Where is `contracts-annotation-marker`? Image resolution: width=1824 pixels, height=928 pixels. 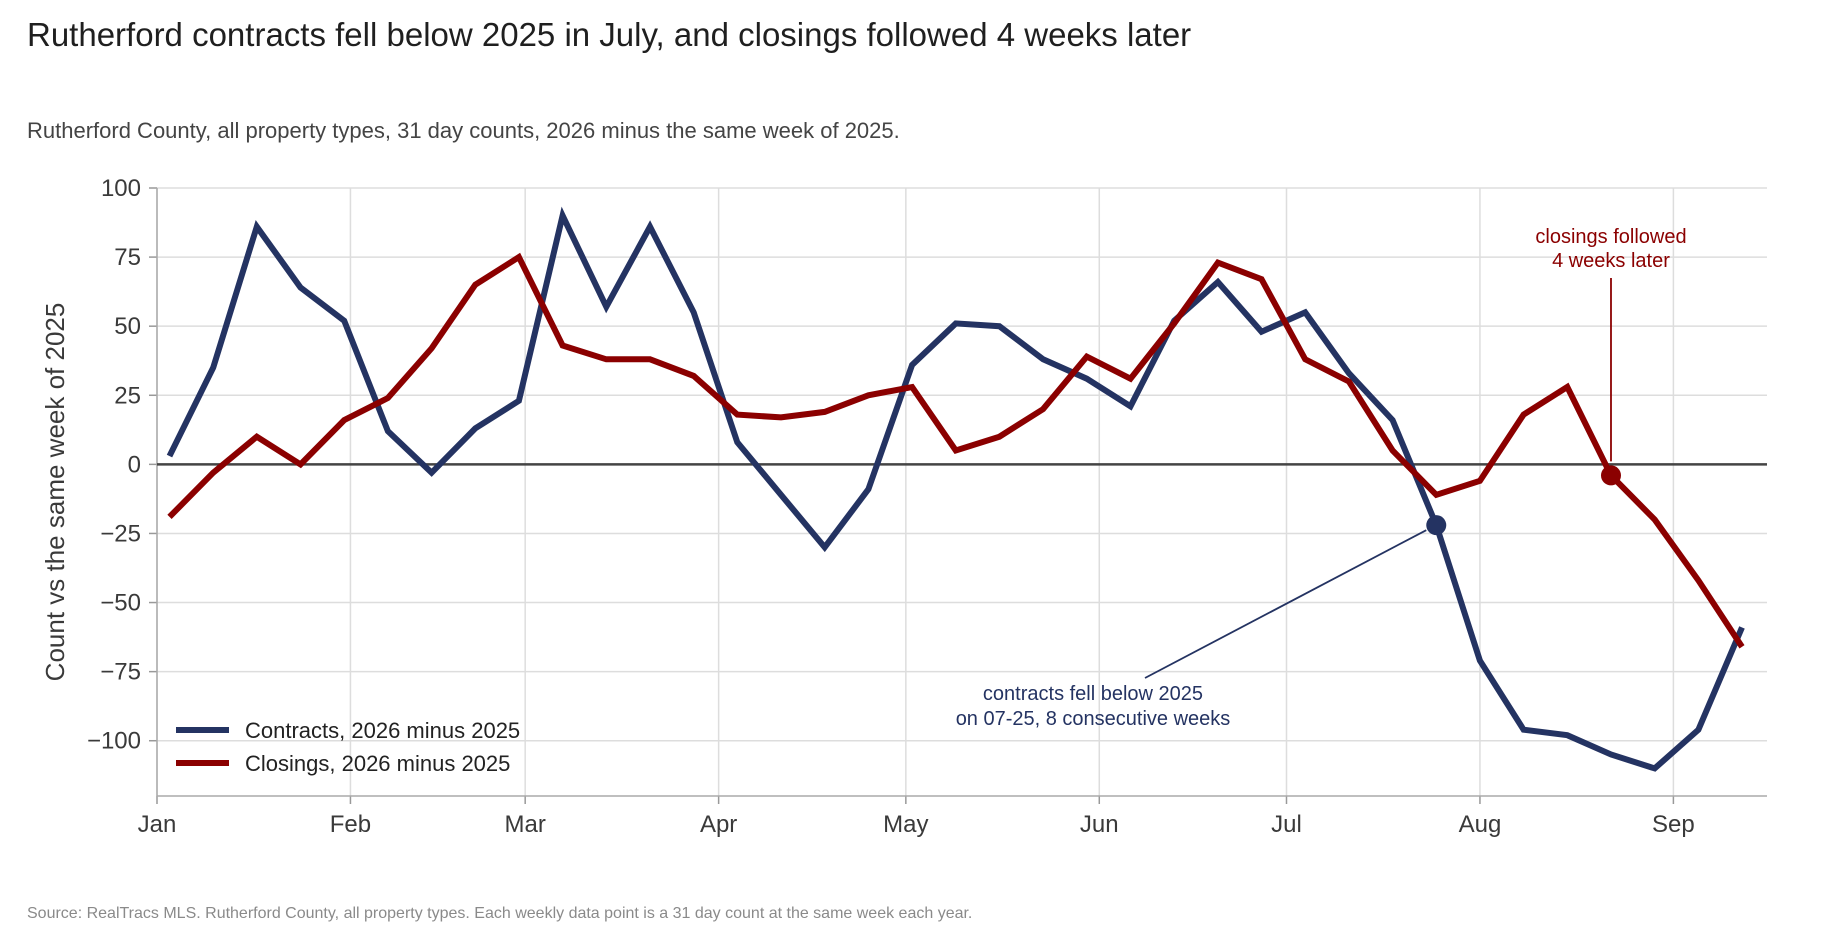
contracts-annotation-marker is located at coordinates (1436, 525).